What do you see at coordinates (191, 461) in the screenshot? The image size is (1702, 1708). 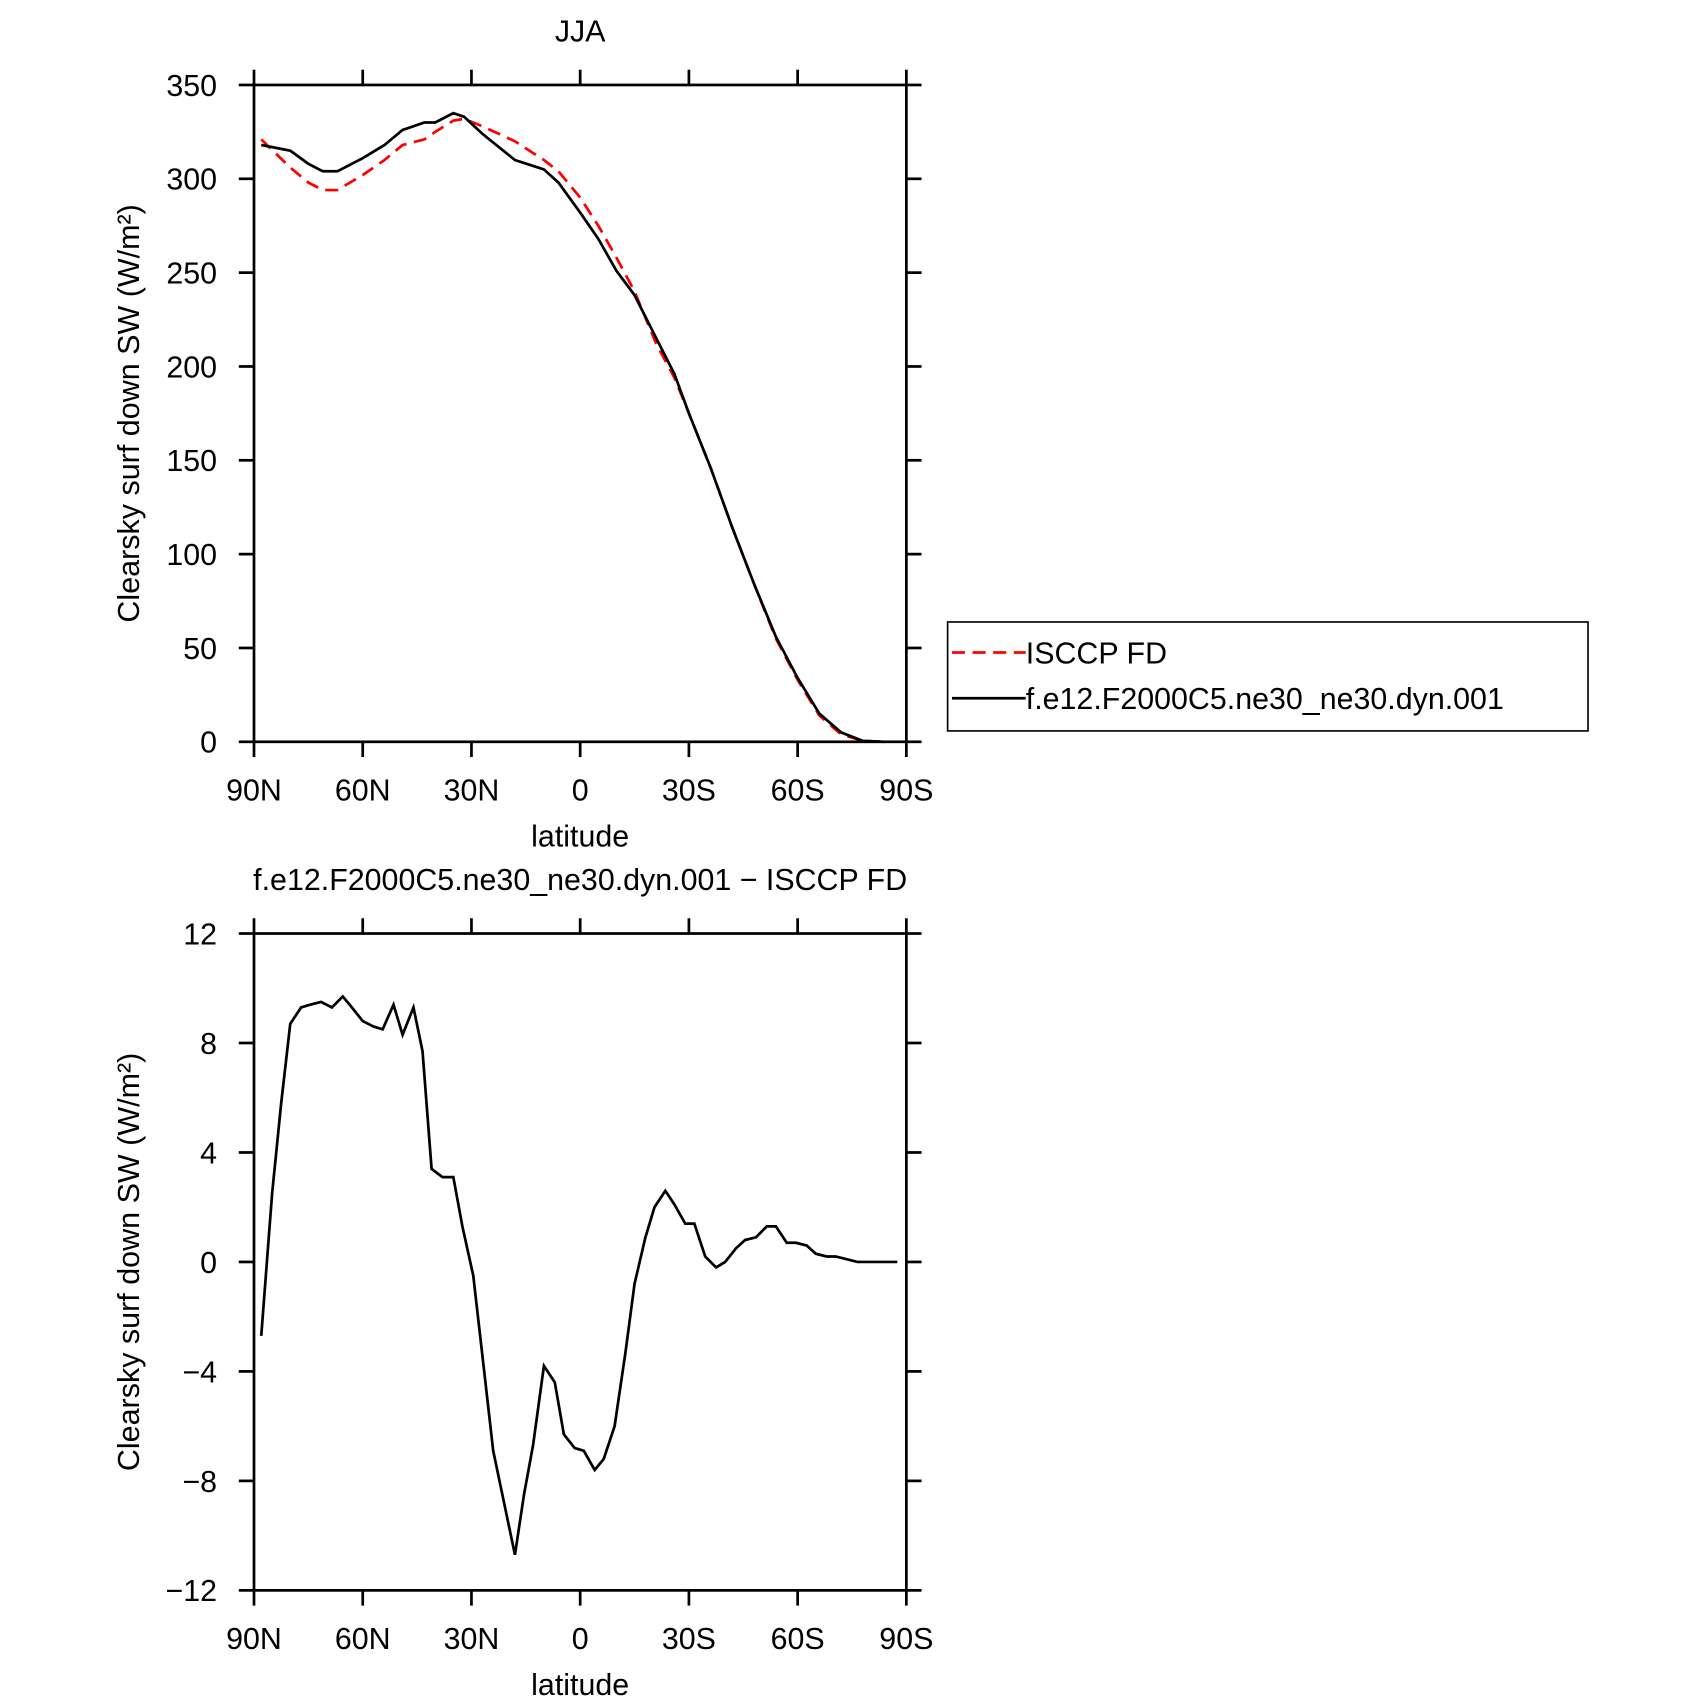 I see `y-tick-label: 150` at bounding box center [191, 461].